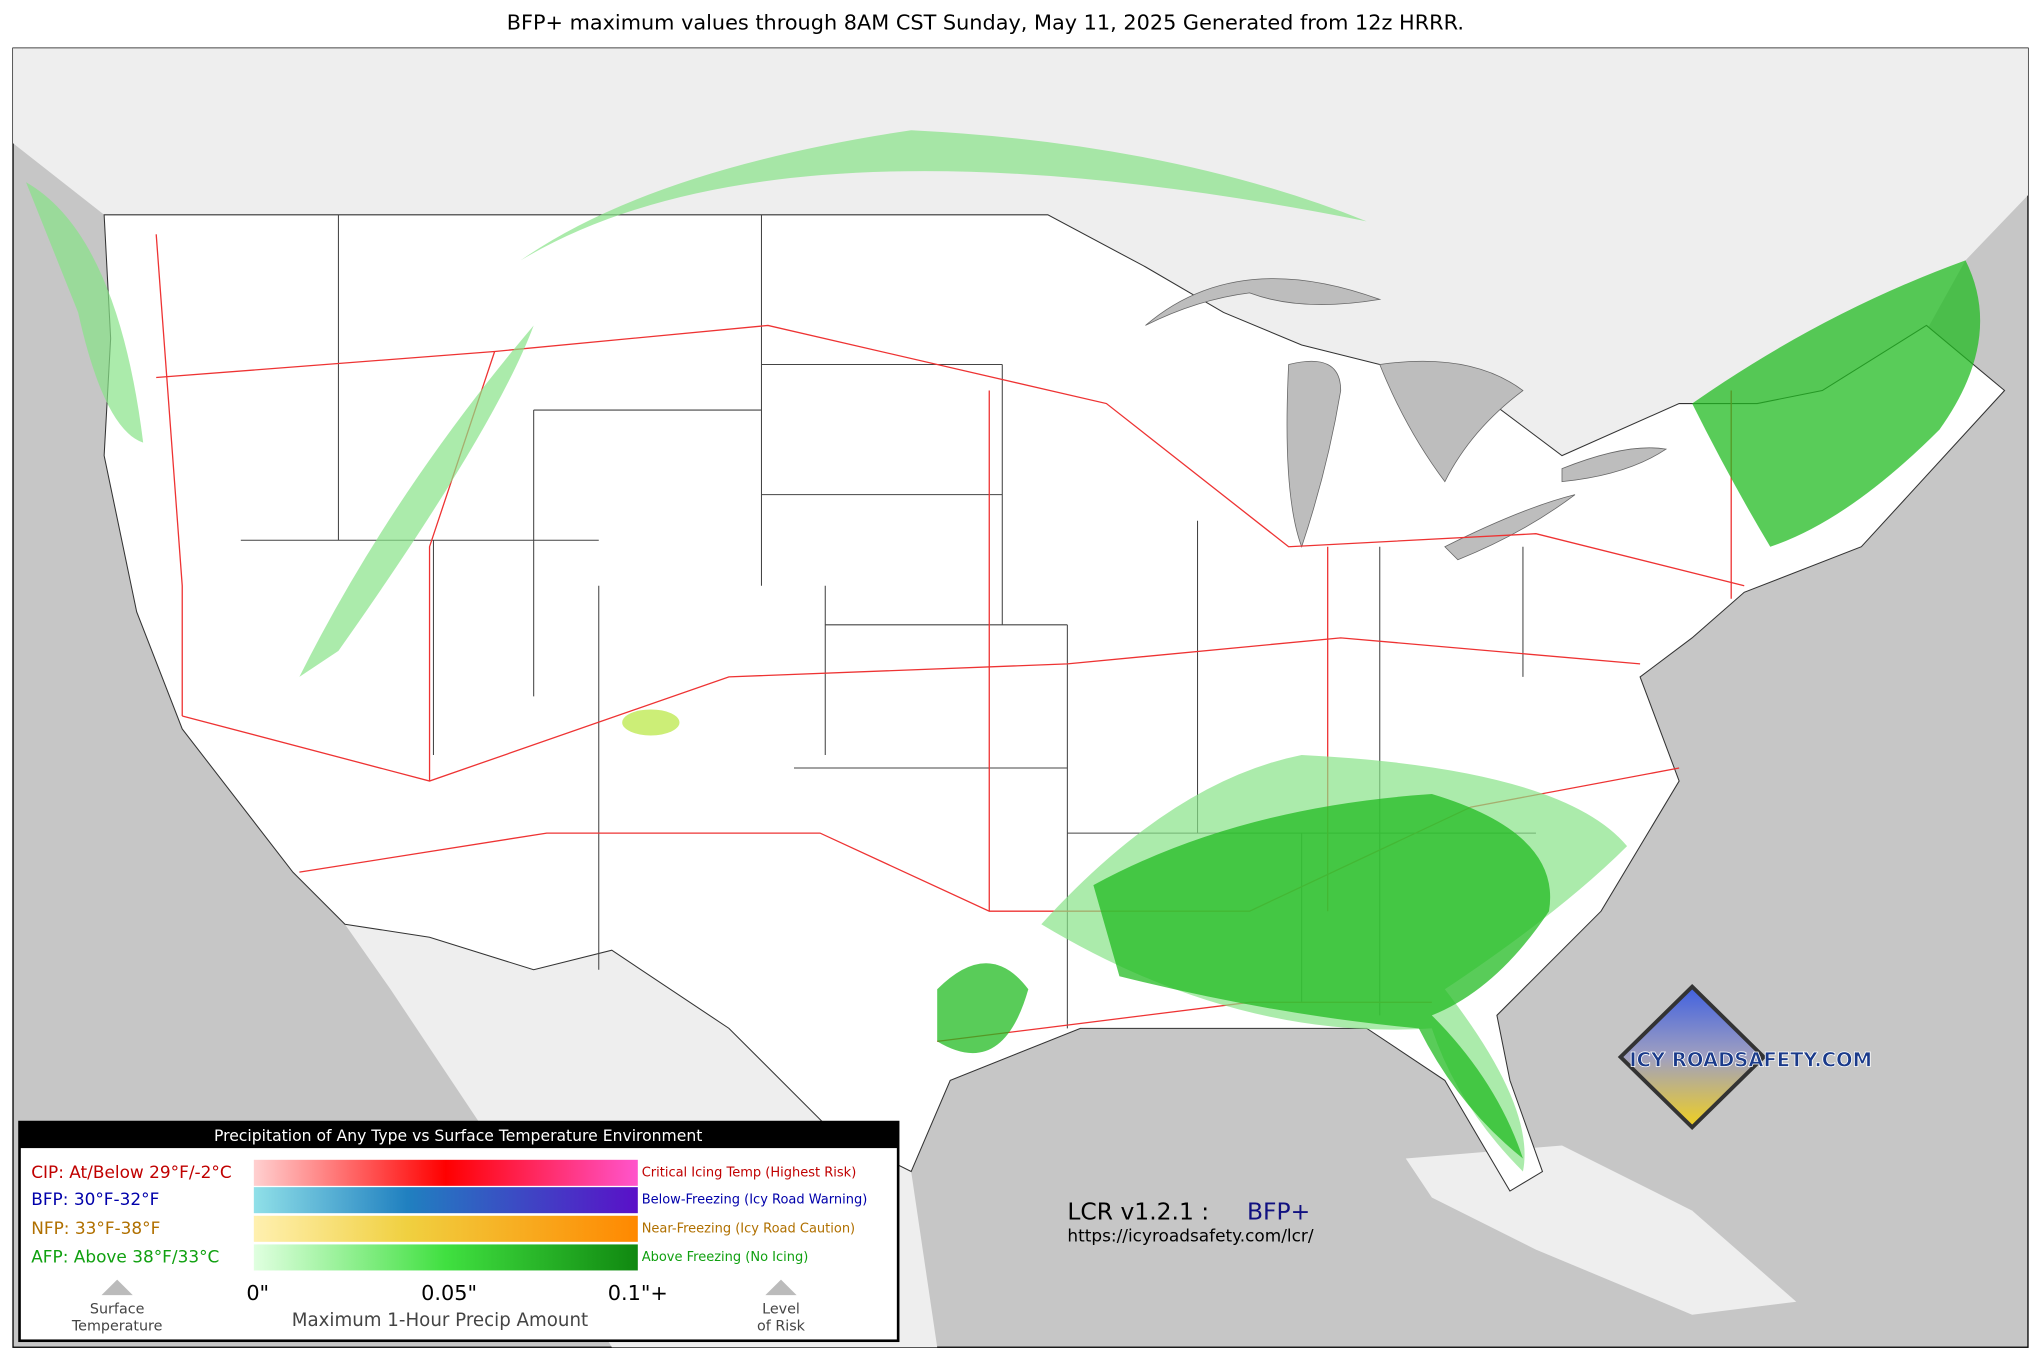  Describe the element at coordinates (117, 1326) in the screenshot. I see `caption: Temperature` at that location.